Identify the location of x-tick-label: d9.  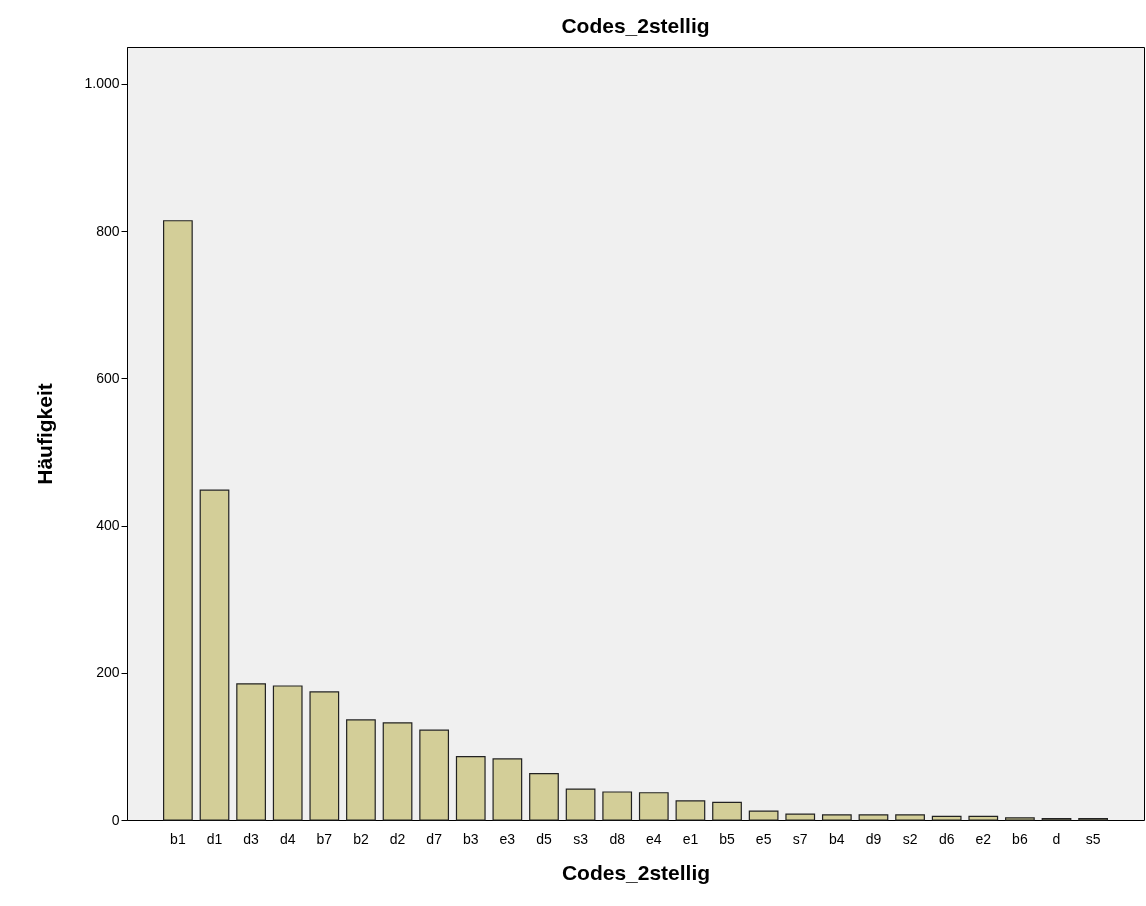
(873, 838).